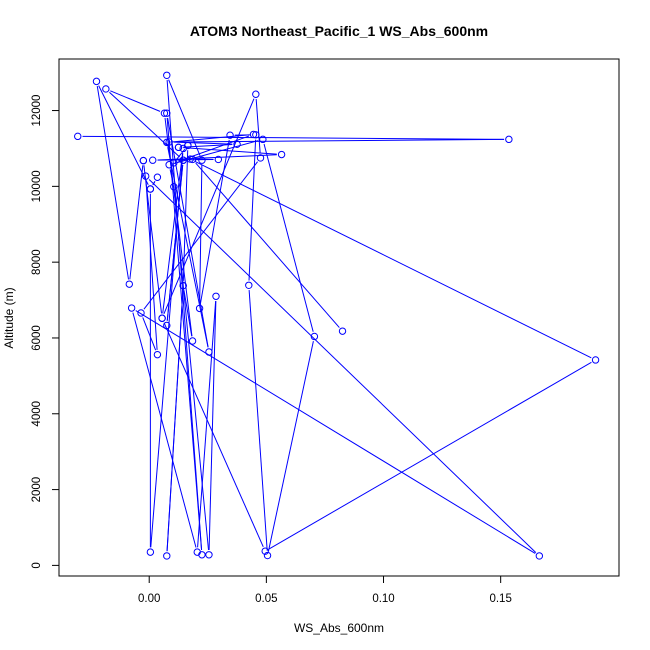 This screenshot has width=650, height=650. What do you see at coordinates (500, 599) in the screenshot?
I see `x-tick-label: 0.15` at bounding box center [500, 599].